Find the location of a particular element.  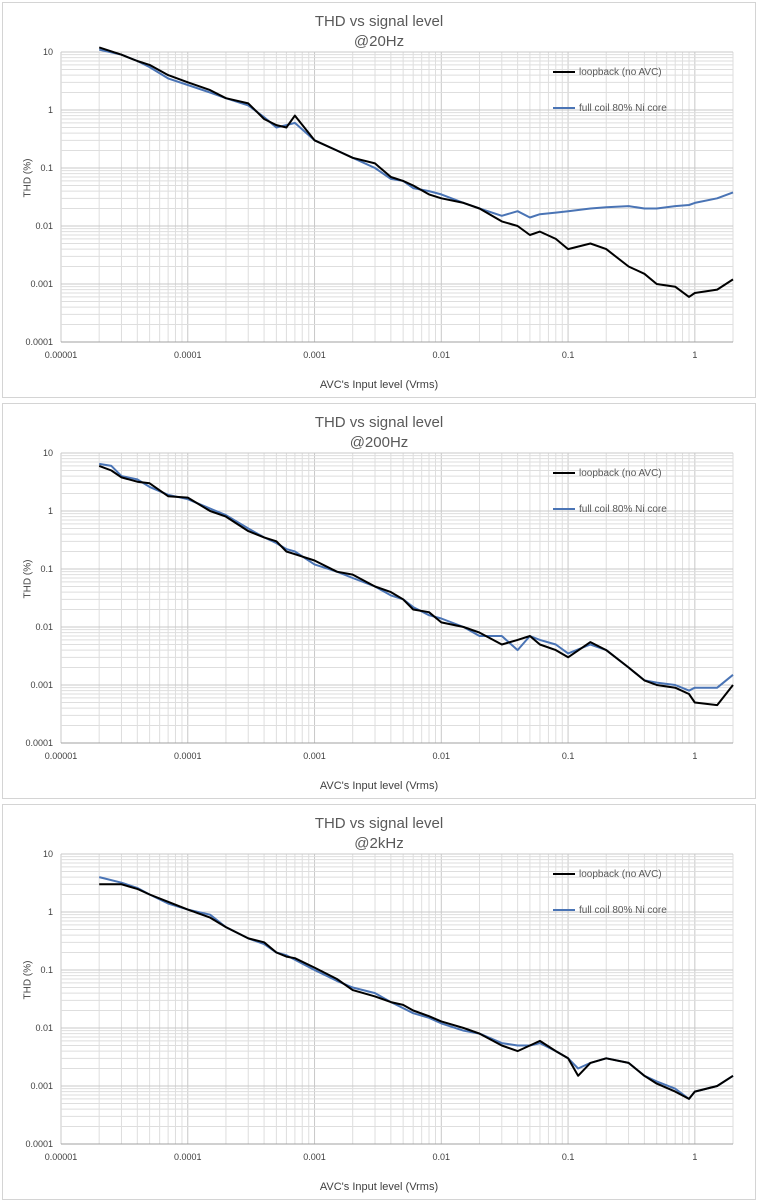

chart-subtitle: @20Hz is located at coordinates (379, 41).